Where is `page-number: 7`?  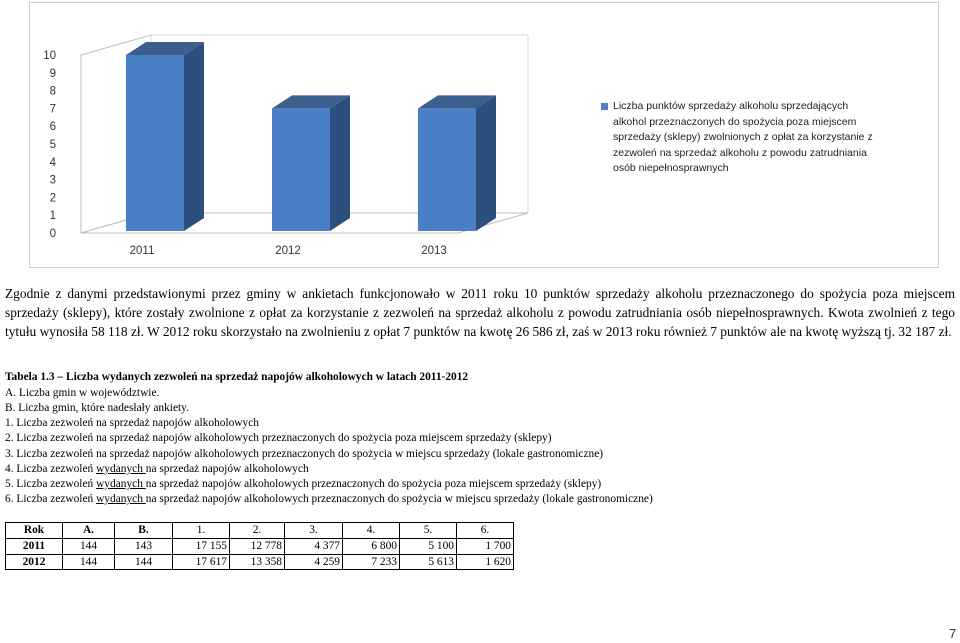
page-number: 7 is located at coordinates (953, 633).